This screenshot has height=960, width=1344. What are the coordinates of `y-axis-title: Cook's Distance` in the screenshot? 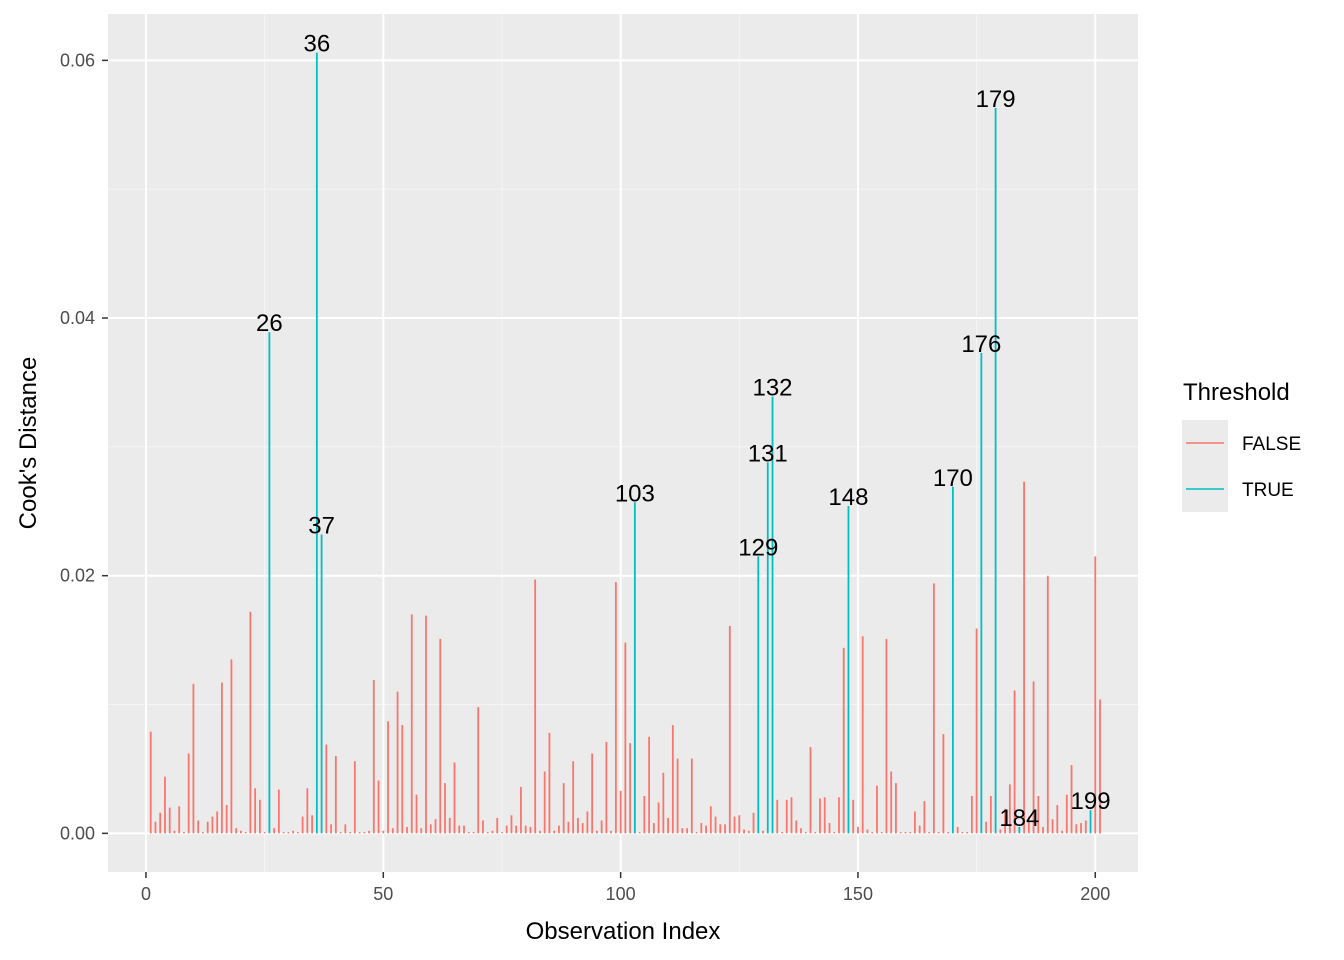 It's located at (28, 443).